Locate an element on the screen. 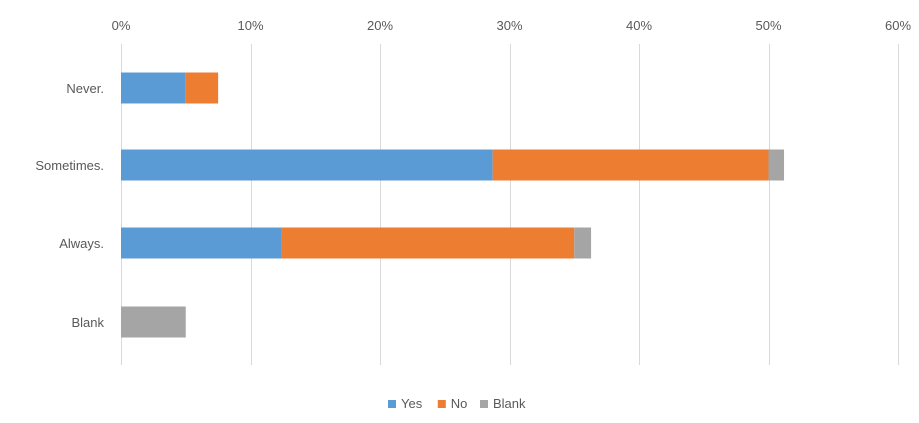  legend-label-yes: Yes is located at coordinates (412, 403).